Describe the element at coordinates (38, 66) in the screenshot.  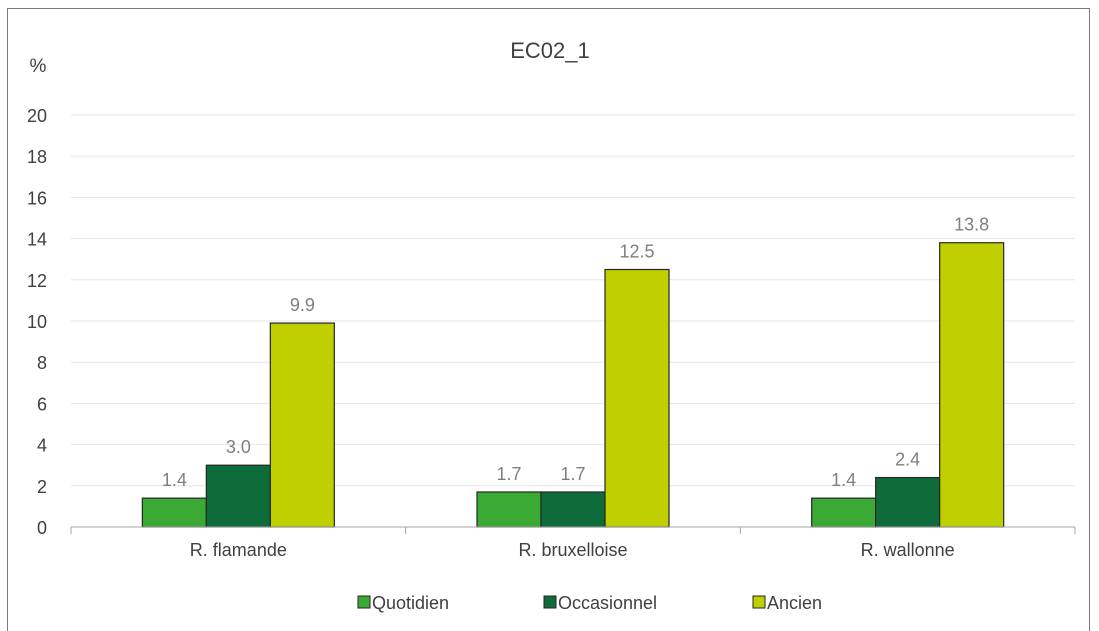
I see `y-axis-label: %` at that location.